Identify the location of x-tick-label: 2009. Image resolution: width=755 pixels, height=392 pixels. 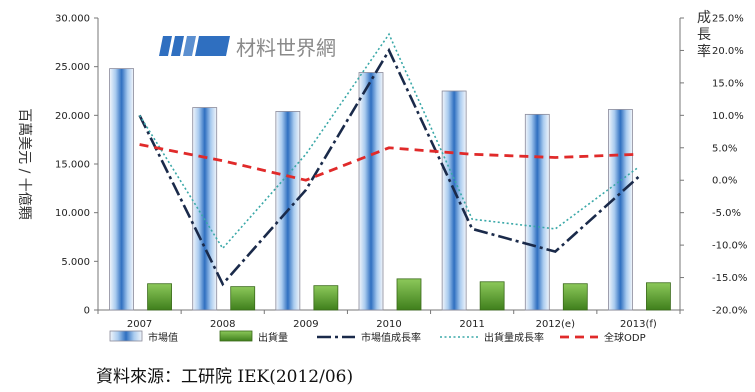
(305, 324).